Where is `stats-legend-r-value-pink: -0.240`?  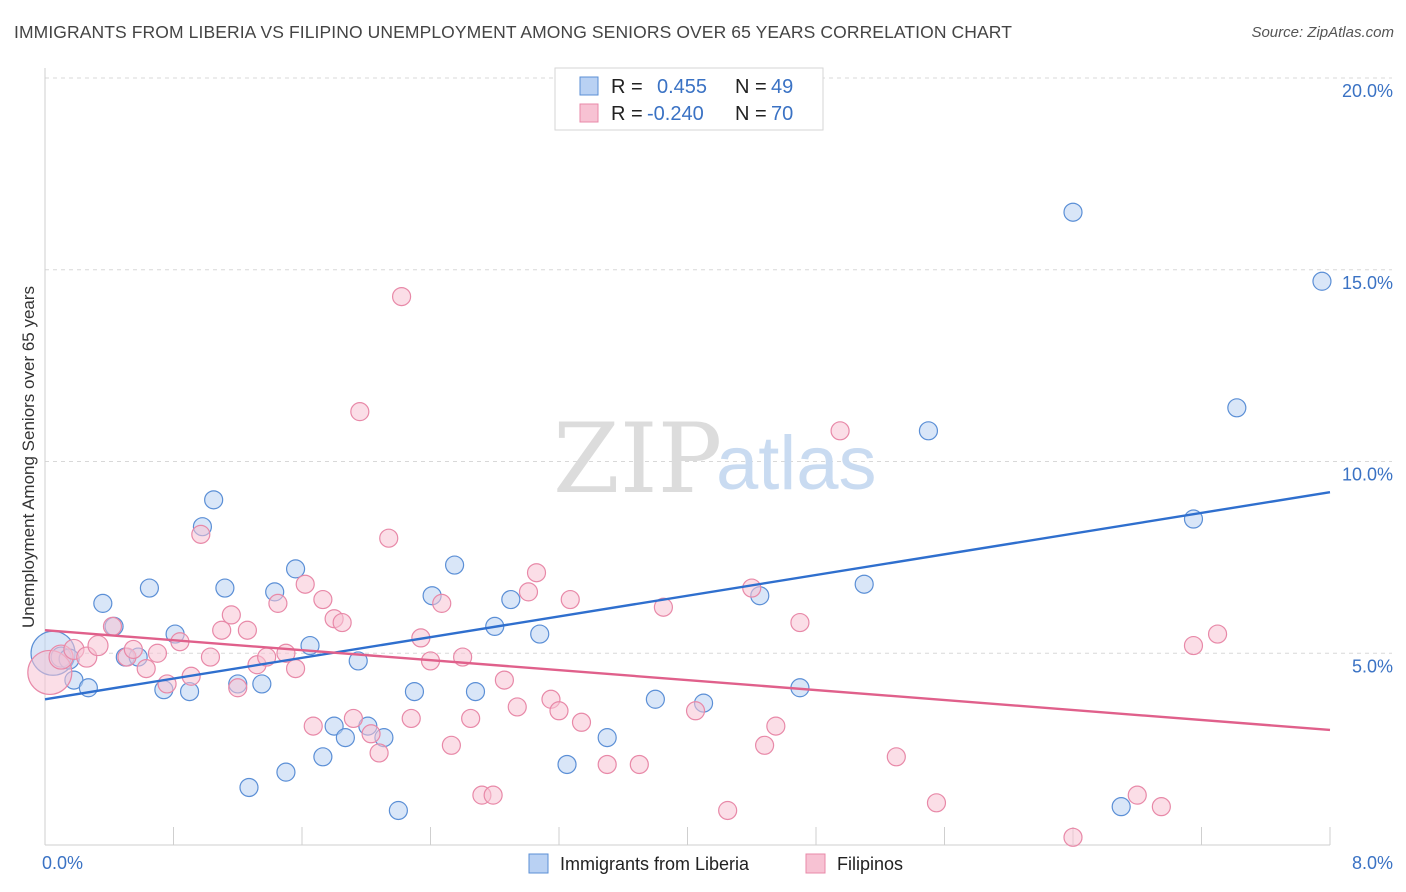
stats-legend-r-value-pink: -0.240 is located at coordinates (675, 114).